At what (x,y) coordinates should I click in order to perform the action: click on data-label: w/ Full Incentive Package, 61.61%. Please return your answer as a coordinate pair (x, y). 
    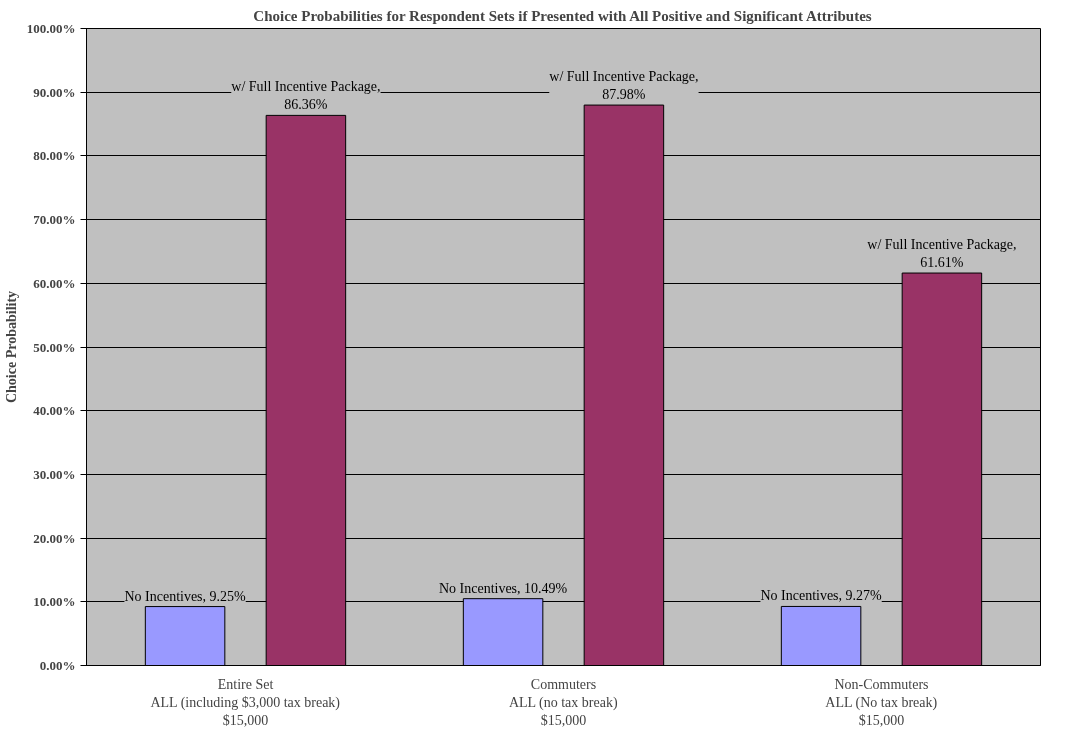
    Looking at the image, I should click on (942, 254).